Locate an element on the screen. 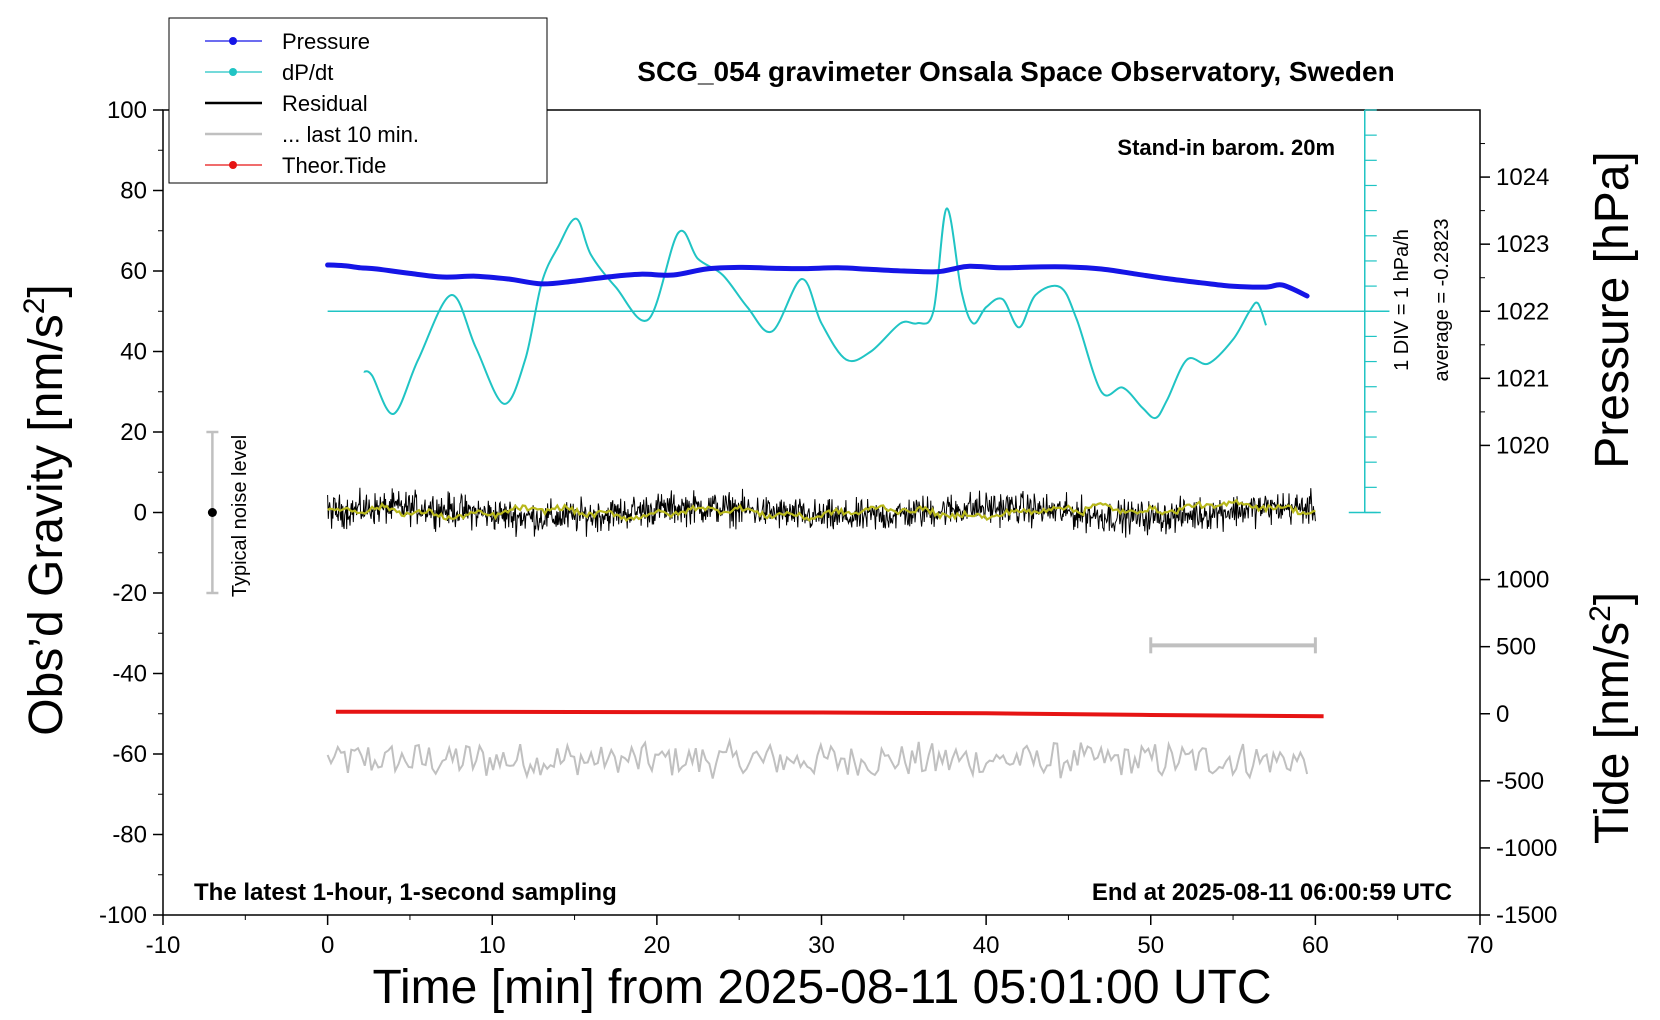 The image size is (1660, 1020). y-axis-label-pressure: Pressure [hPa] is located at coordinates (1612, 309).